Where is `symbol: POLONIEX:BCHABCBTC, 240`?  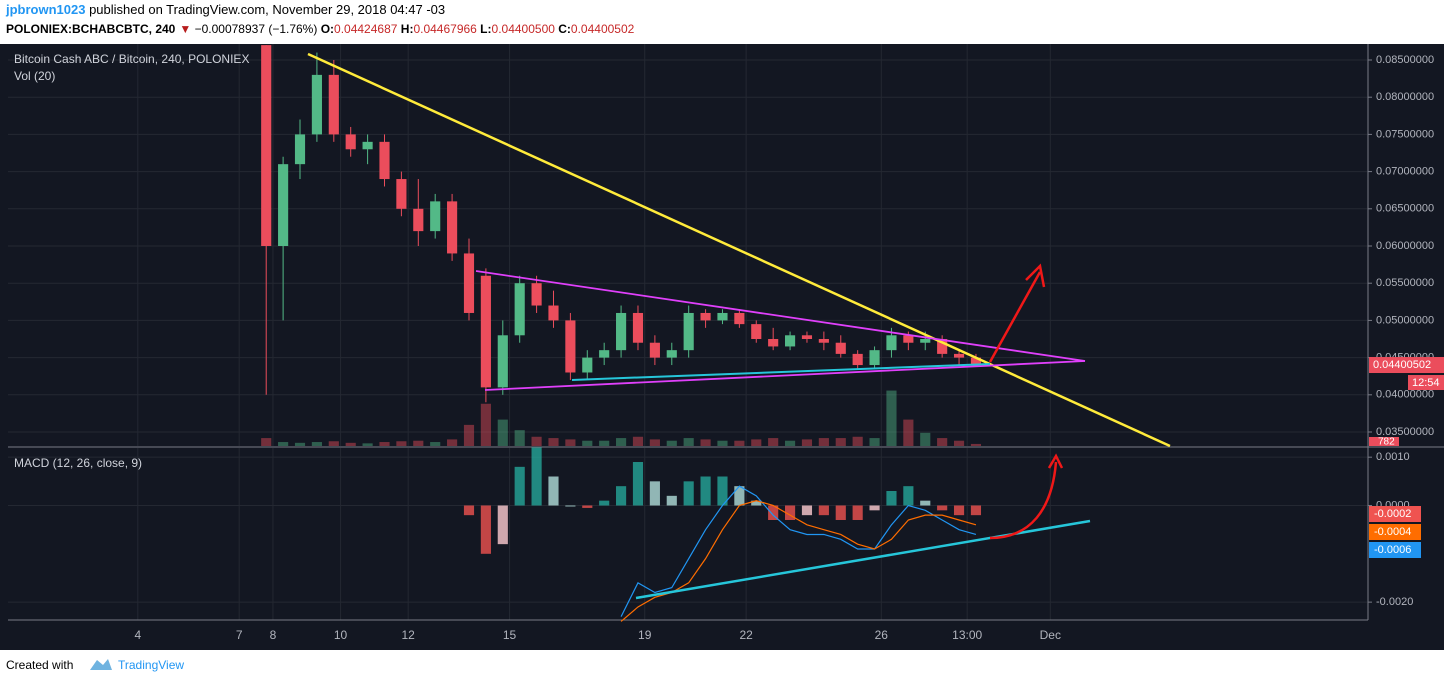 symbol: POLONIEX:BCHABCBTC, 240 is located at coordinates (91, 29).